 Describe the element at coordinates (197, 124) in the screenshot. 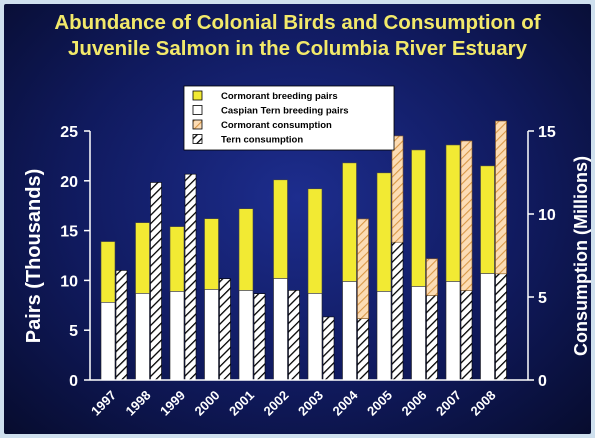

I see `legend-swatch-cormorant_consumption` at that location.